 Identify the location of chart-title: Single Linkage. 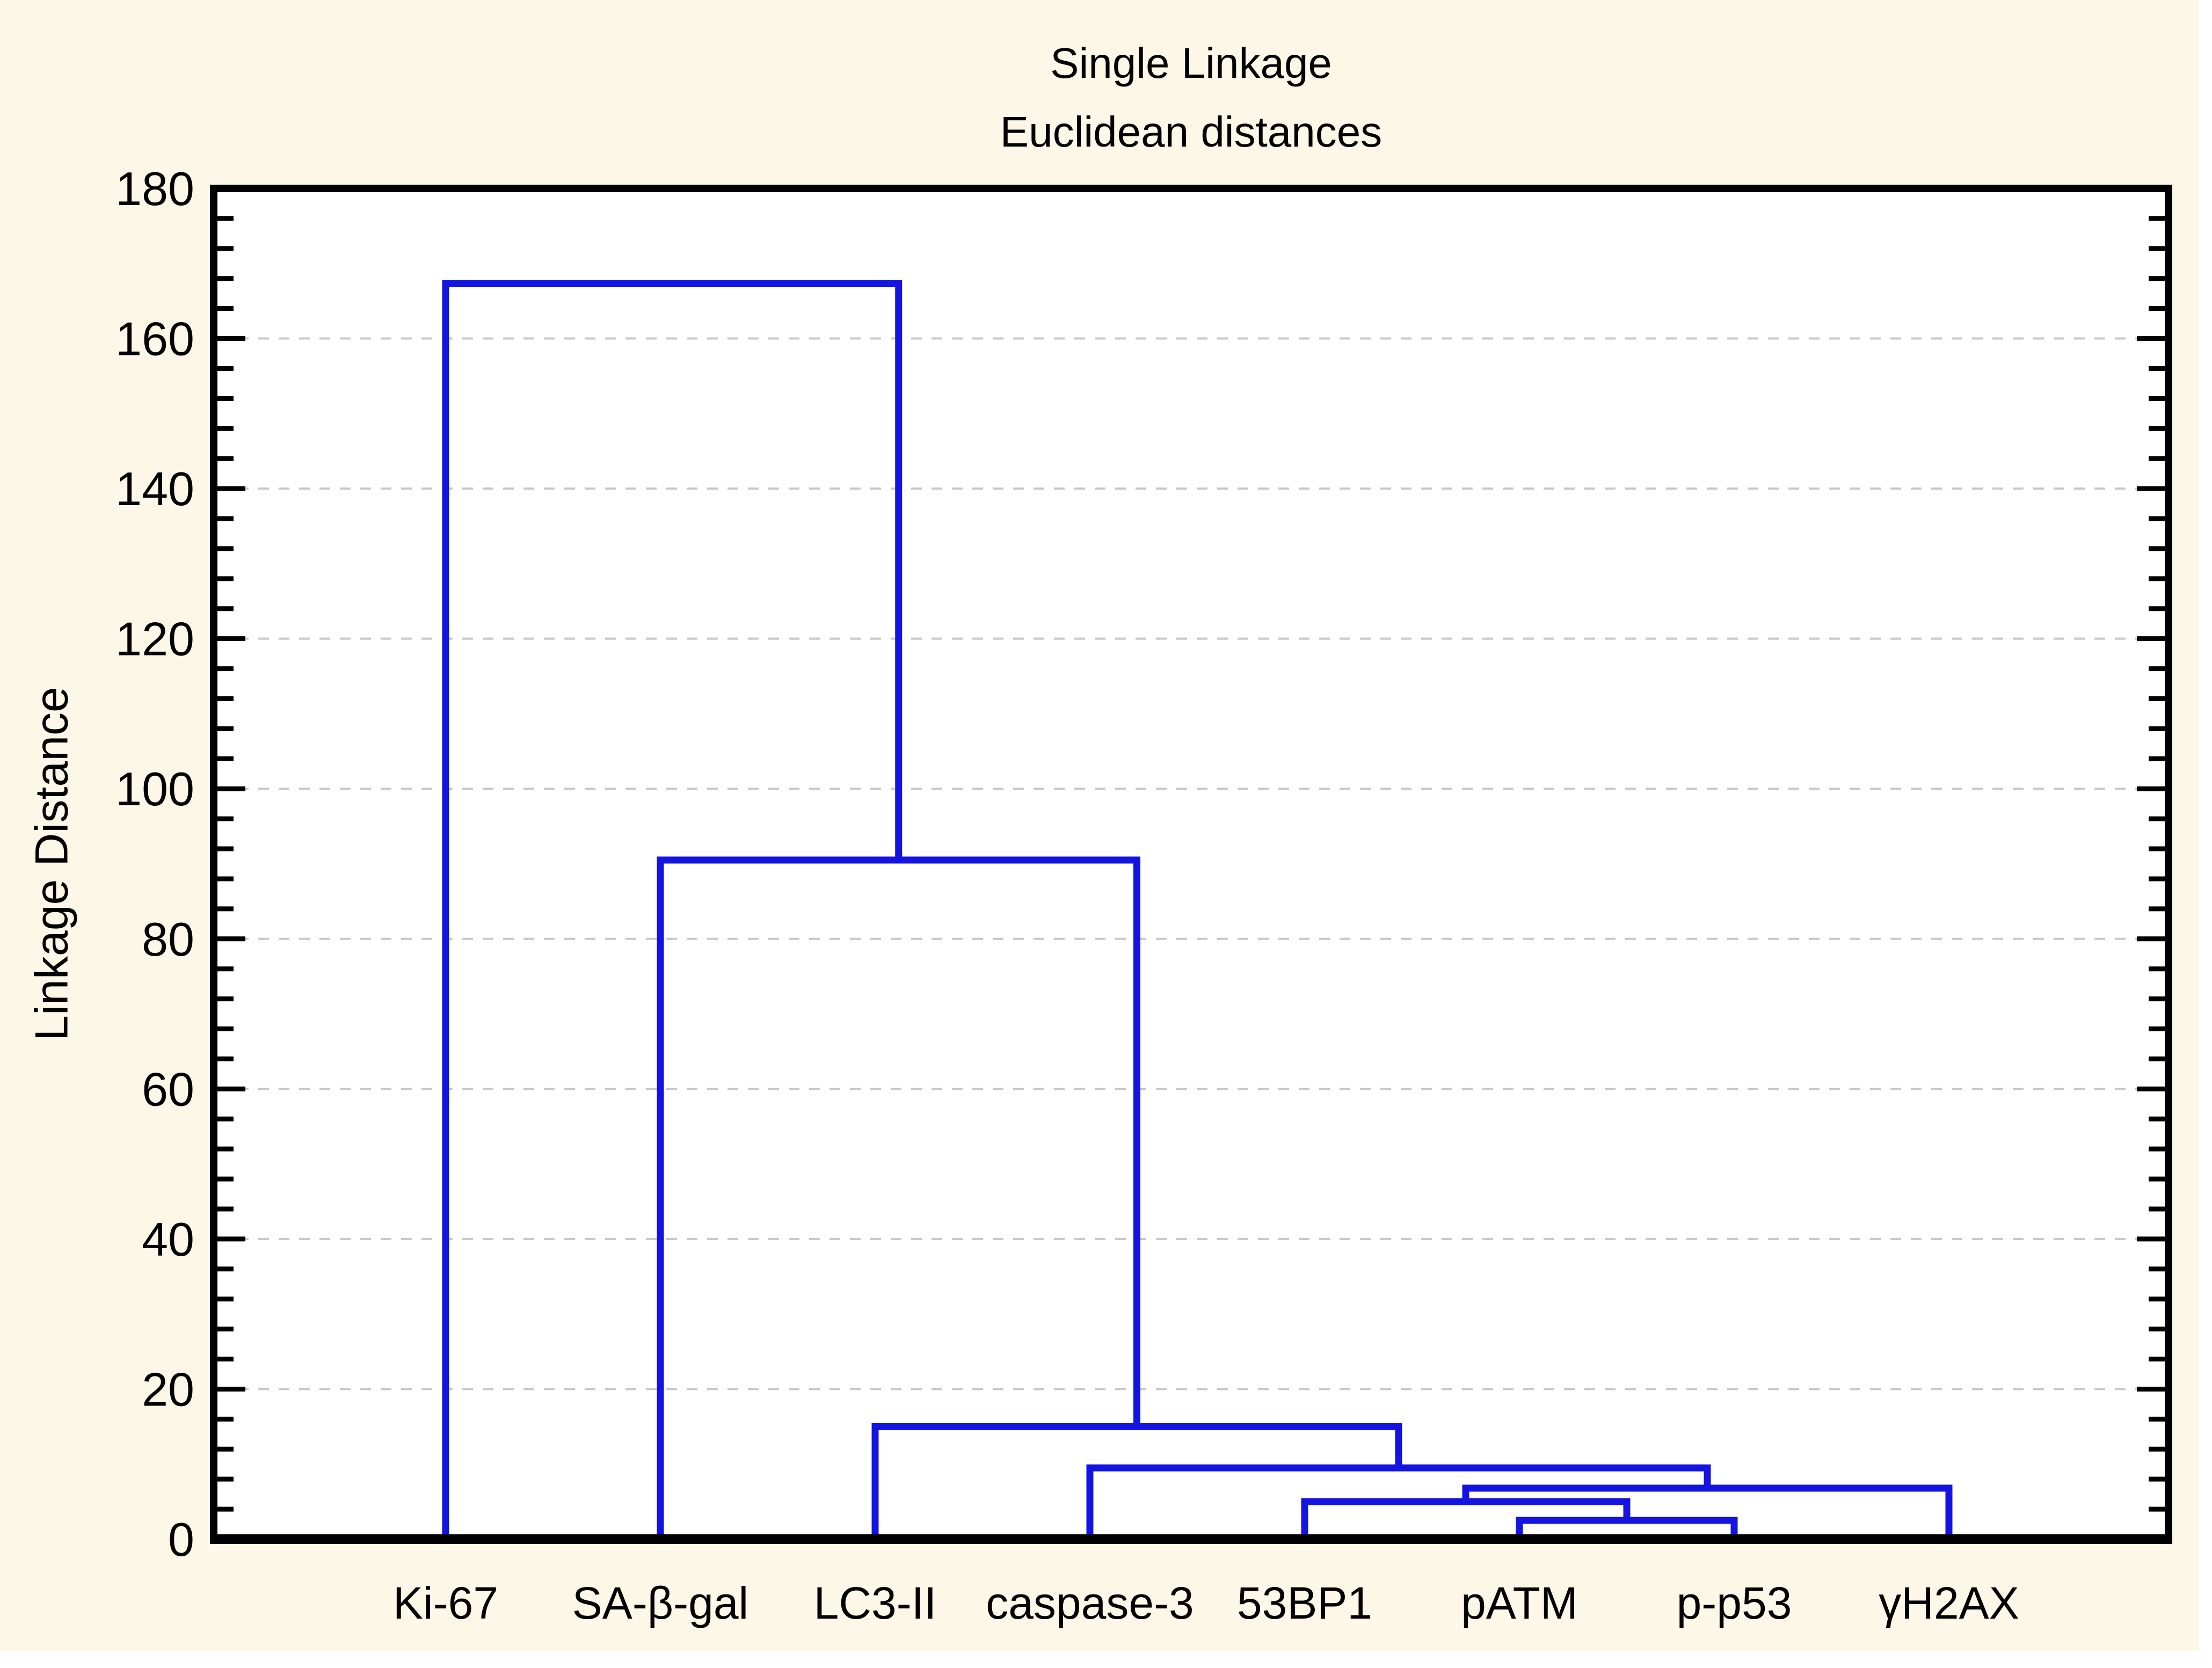
(1191, 63).